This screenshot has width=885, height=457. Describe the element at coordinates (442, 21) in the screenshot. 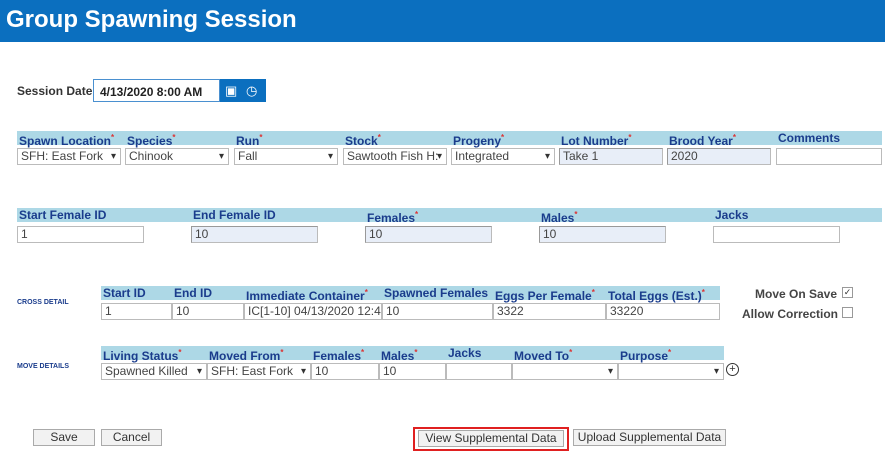

I see `title-bar` at that location.